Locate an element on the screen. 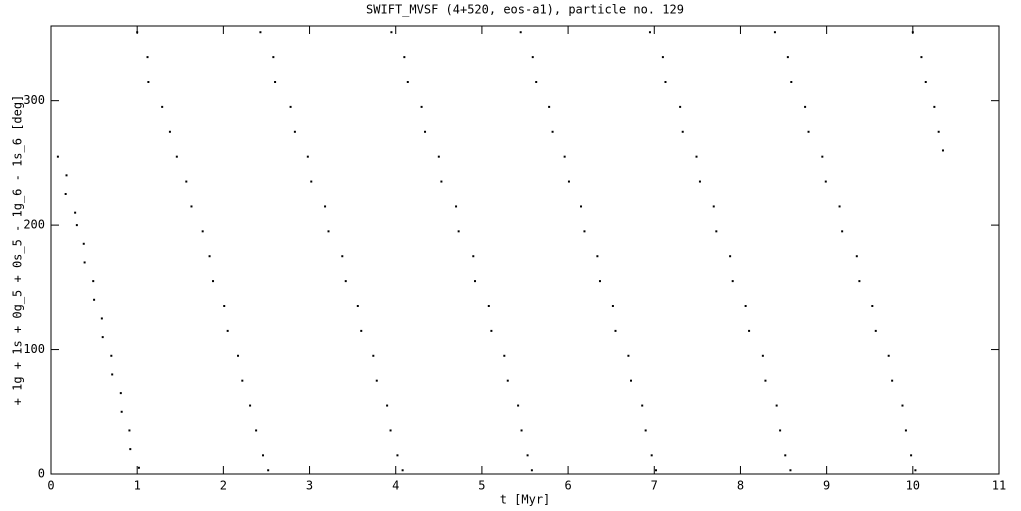 Image resolution: width=1021 pixels, height=511 pixels. x-tick-label: 2 is located at coordinates (223, 486).